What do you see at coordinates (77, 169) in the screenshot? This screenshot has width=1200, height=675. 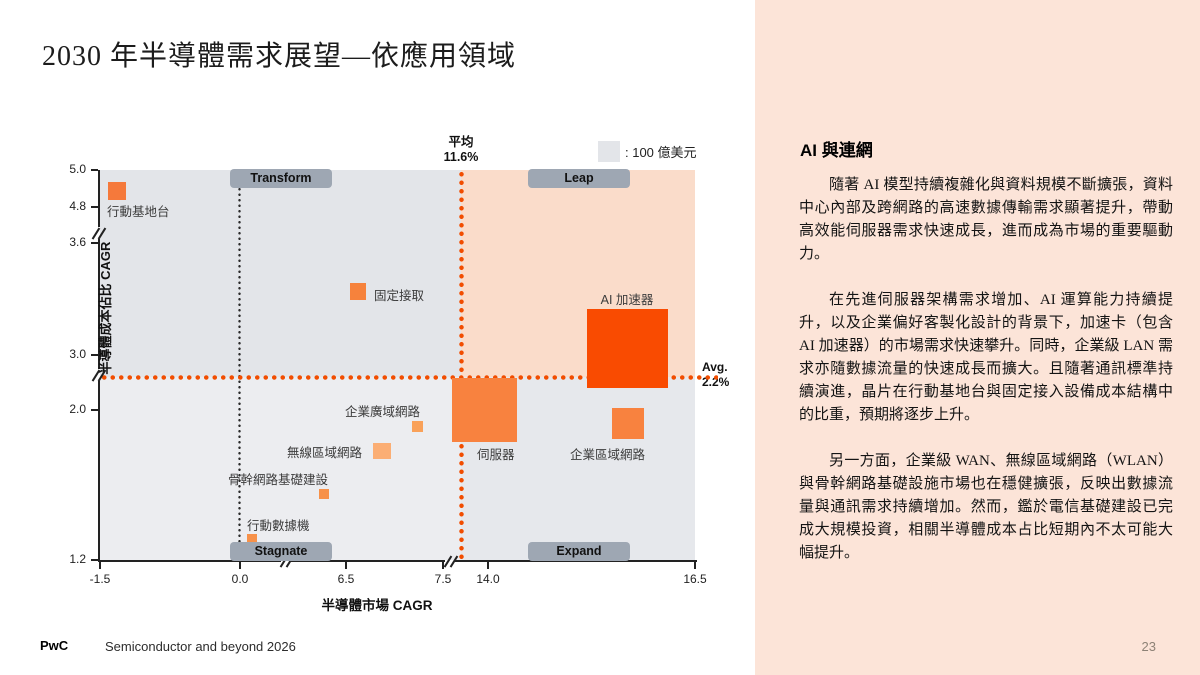 I see `y-tick-label: 5.0` at bounding box center [77, 169].